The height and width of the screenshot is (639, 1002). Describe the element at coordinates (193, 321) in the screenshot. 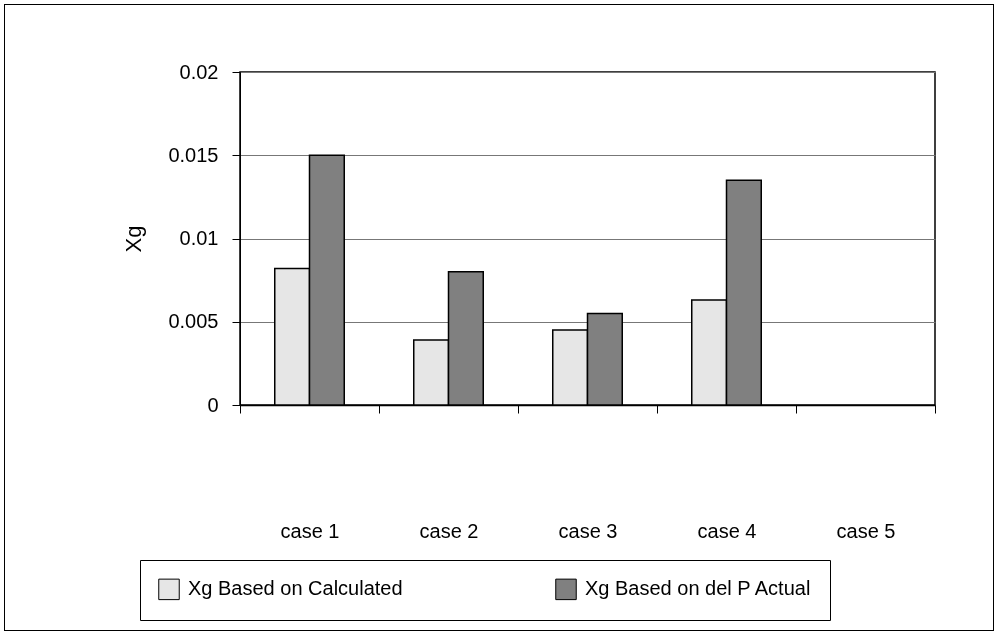

I see `y-tick-label: 0.005` at that location.